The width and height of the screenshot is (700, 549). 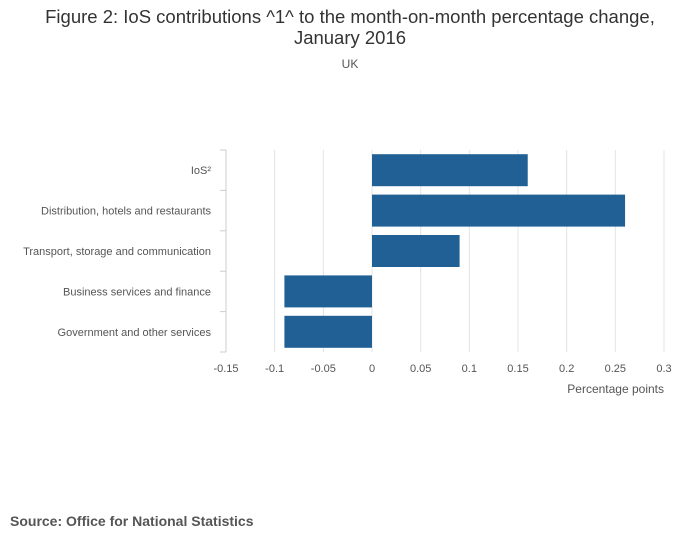 What do you see at coordinates (350, 64) in the screenshot?
I see `chart-subtitle: UK` at bounding box center [350, 64].